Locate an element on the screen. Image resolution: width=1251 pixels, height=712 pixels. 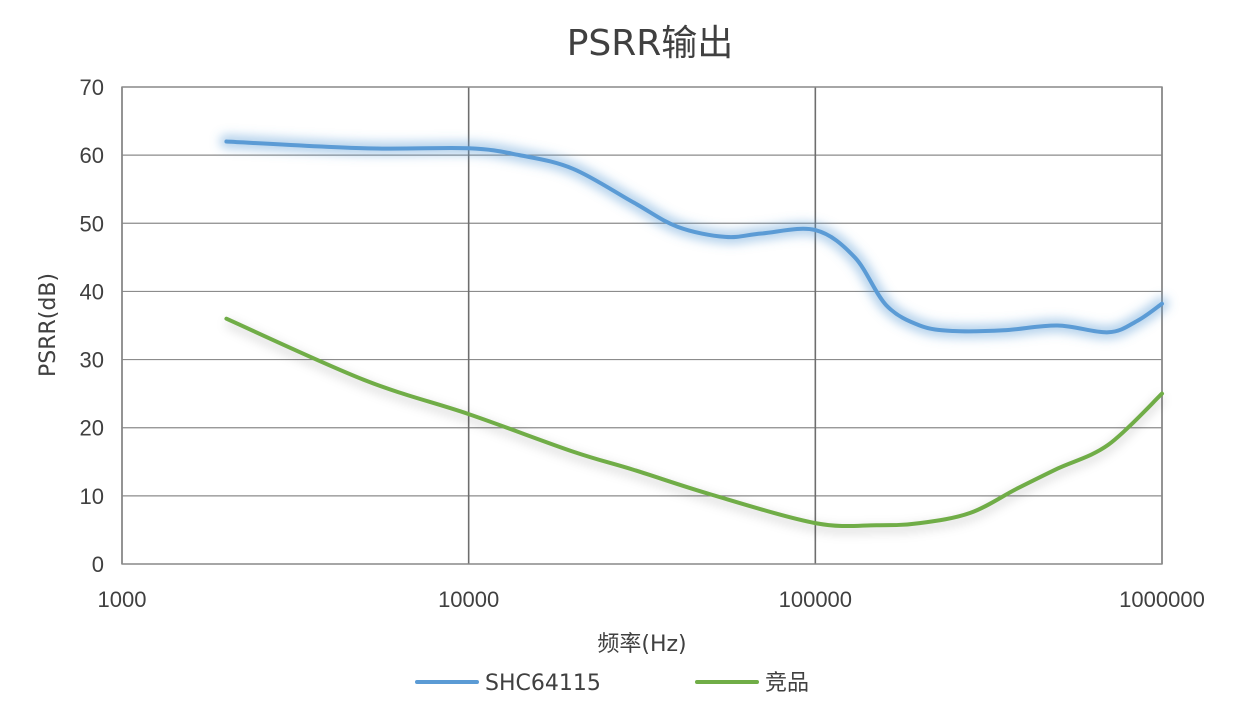
x-axis-label: 频率(Hz) is located at coordinates (641, 644).